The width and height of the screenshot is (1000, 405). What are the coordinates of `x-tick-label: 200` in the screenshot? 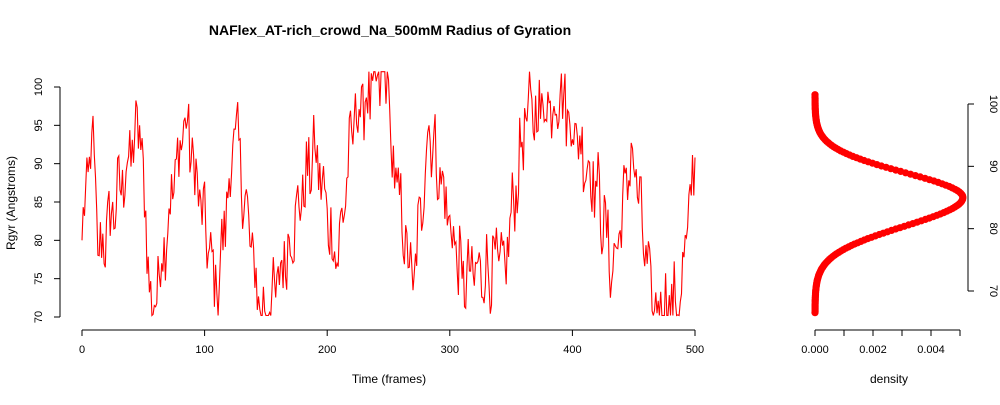 It's located at (327, 350).